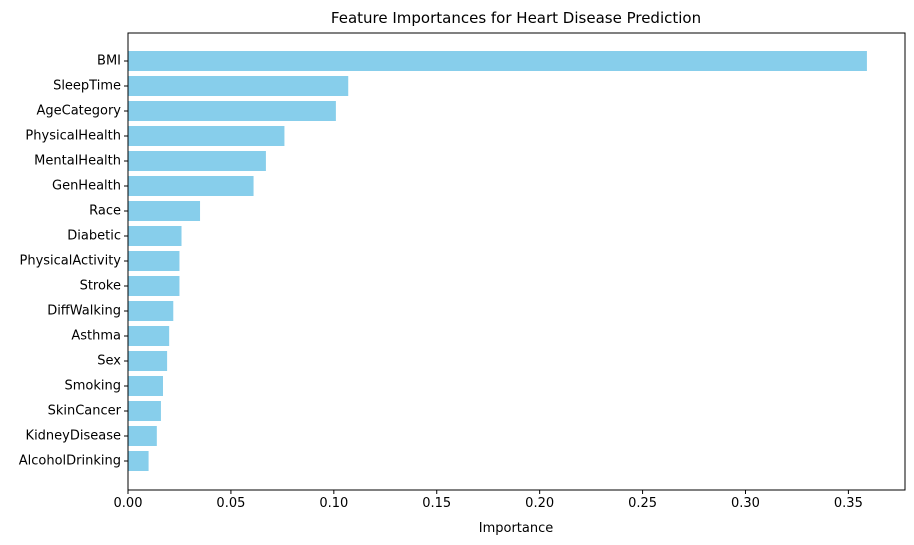 The image size is (914, 545). I want to click on x-tick-label: 0.10, so click(333, 503).